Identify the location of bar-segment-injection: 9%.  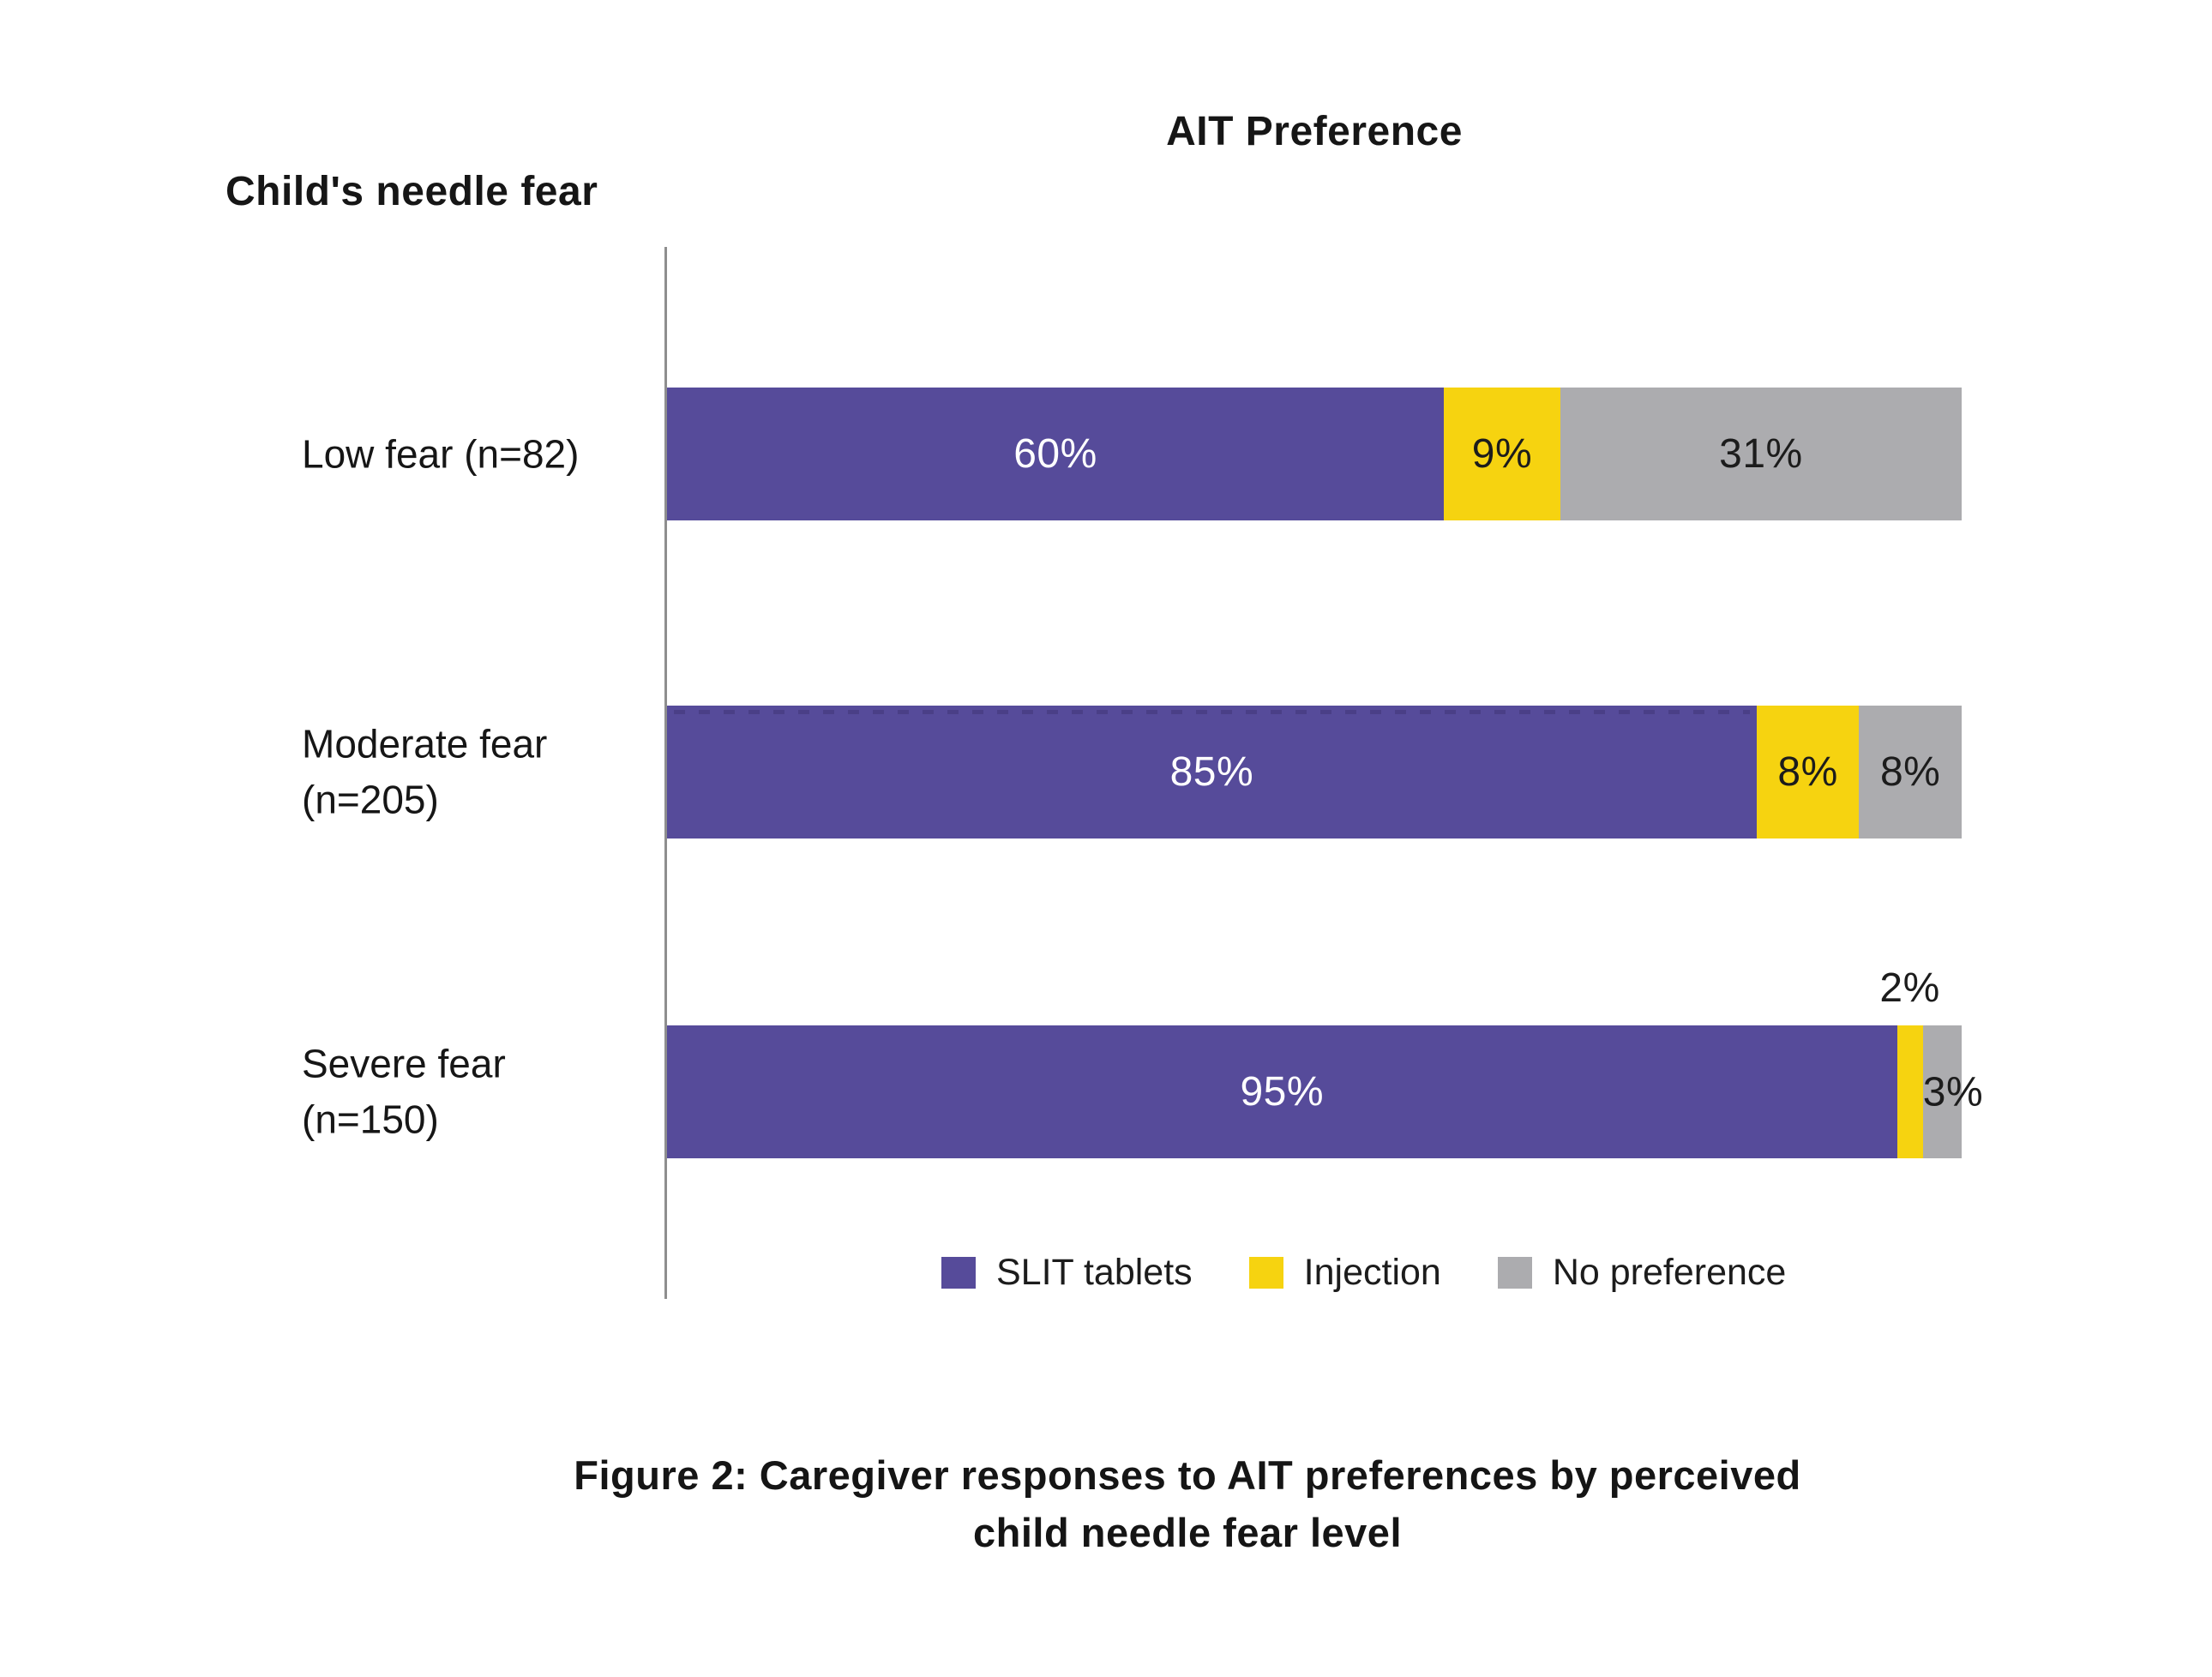
(1502, 454).